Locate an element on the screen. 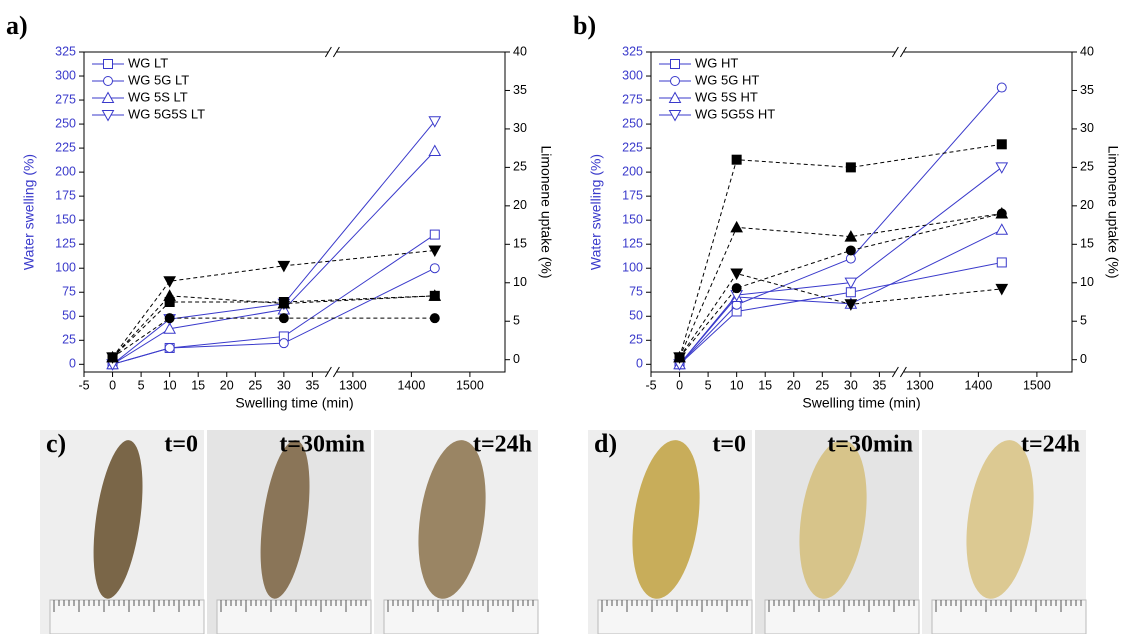  y2-tick-label: 10 is located at coordinates (1087, 282).